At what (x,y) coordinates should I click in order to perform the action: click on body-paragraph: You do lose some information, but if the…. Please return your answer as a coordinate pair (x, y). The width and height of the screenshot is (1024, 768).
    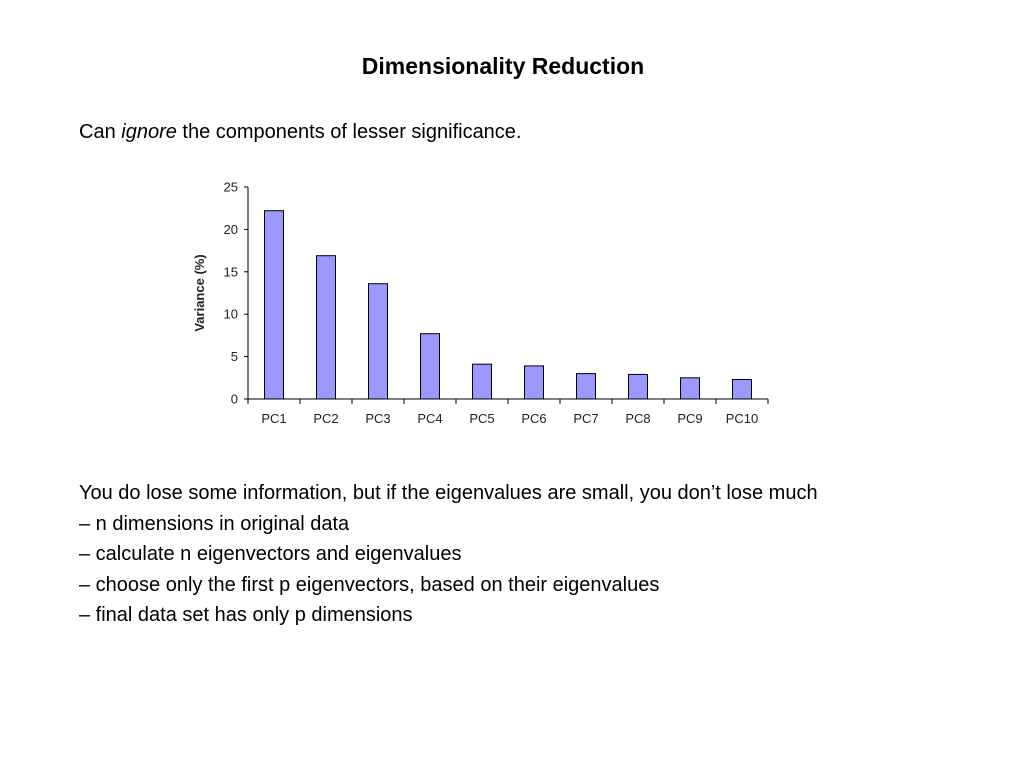
    Looking at the image, I should click on (448, 493).